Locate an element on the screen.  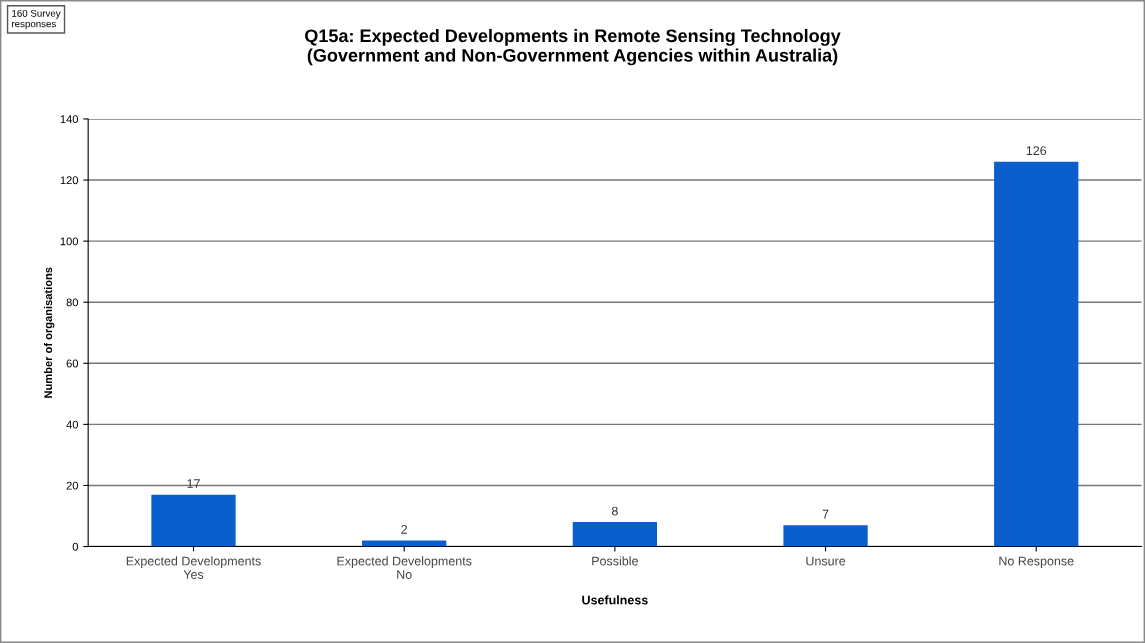
text: 160 Survey responses is located at coordinates (36, 19).